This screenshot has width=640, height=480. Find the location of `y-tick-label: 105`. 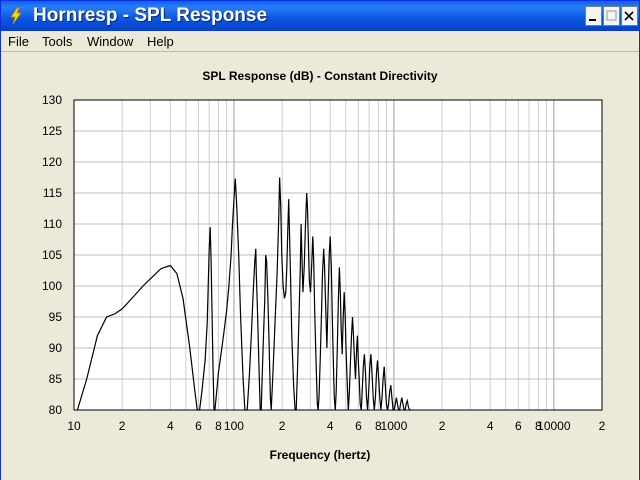

y-tick-label: 105 is located at coordinates (52, 255).